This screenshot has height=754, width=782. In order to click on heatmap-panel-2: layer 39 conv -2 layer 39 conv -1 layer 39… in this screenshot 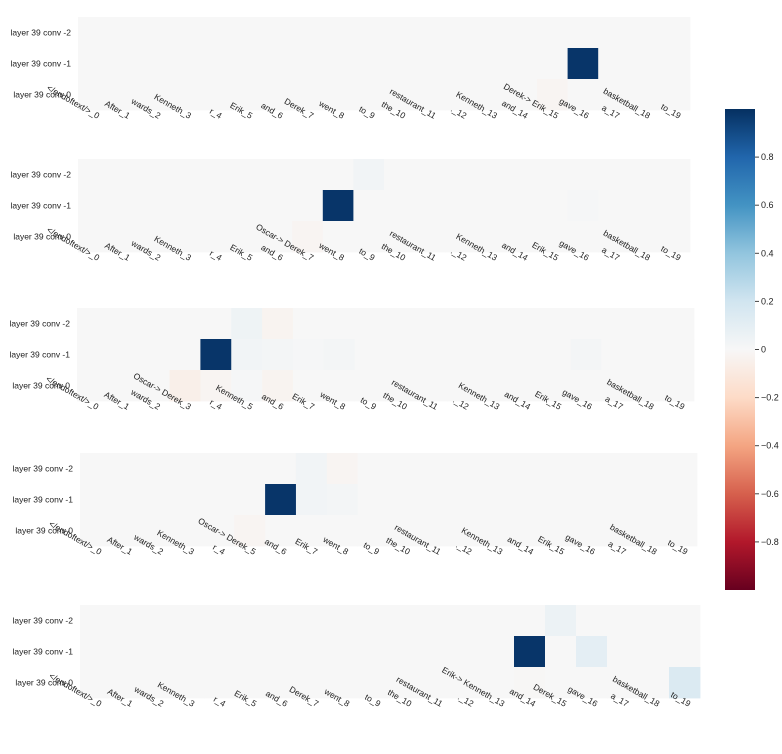, I will do `click(351, 211)`.